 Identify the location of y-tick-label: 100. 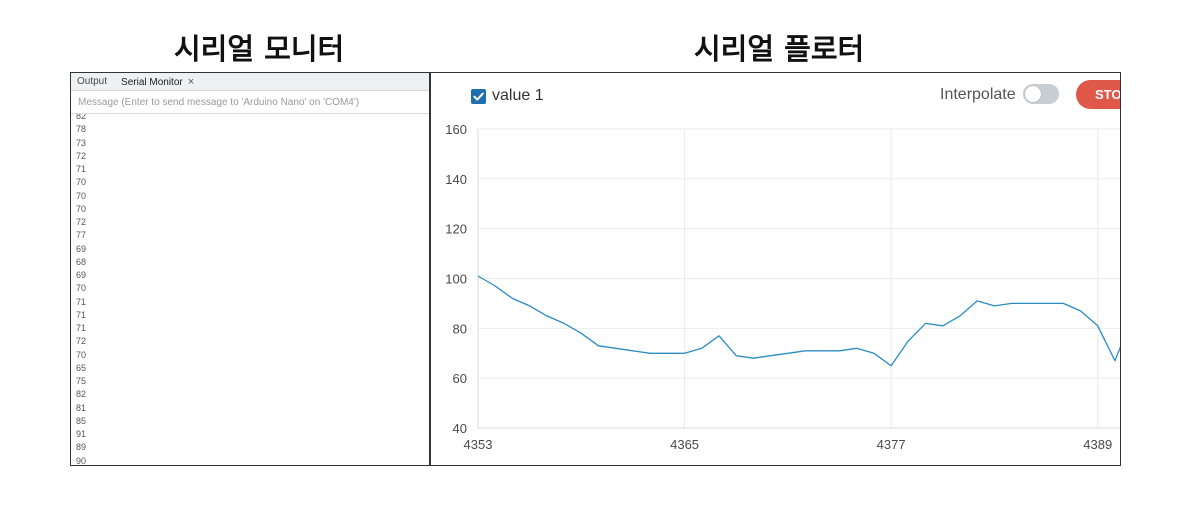
(456, 279).